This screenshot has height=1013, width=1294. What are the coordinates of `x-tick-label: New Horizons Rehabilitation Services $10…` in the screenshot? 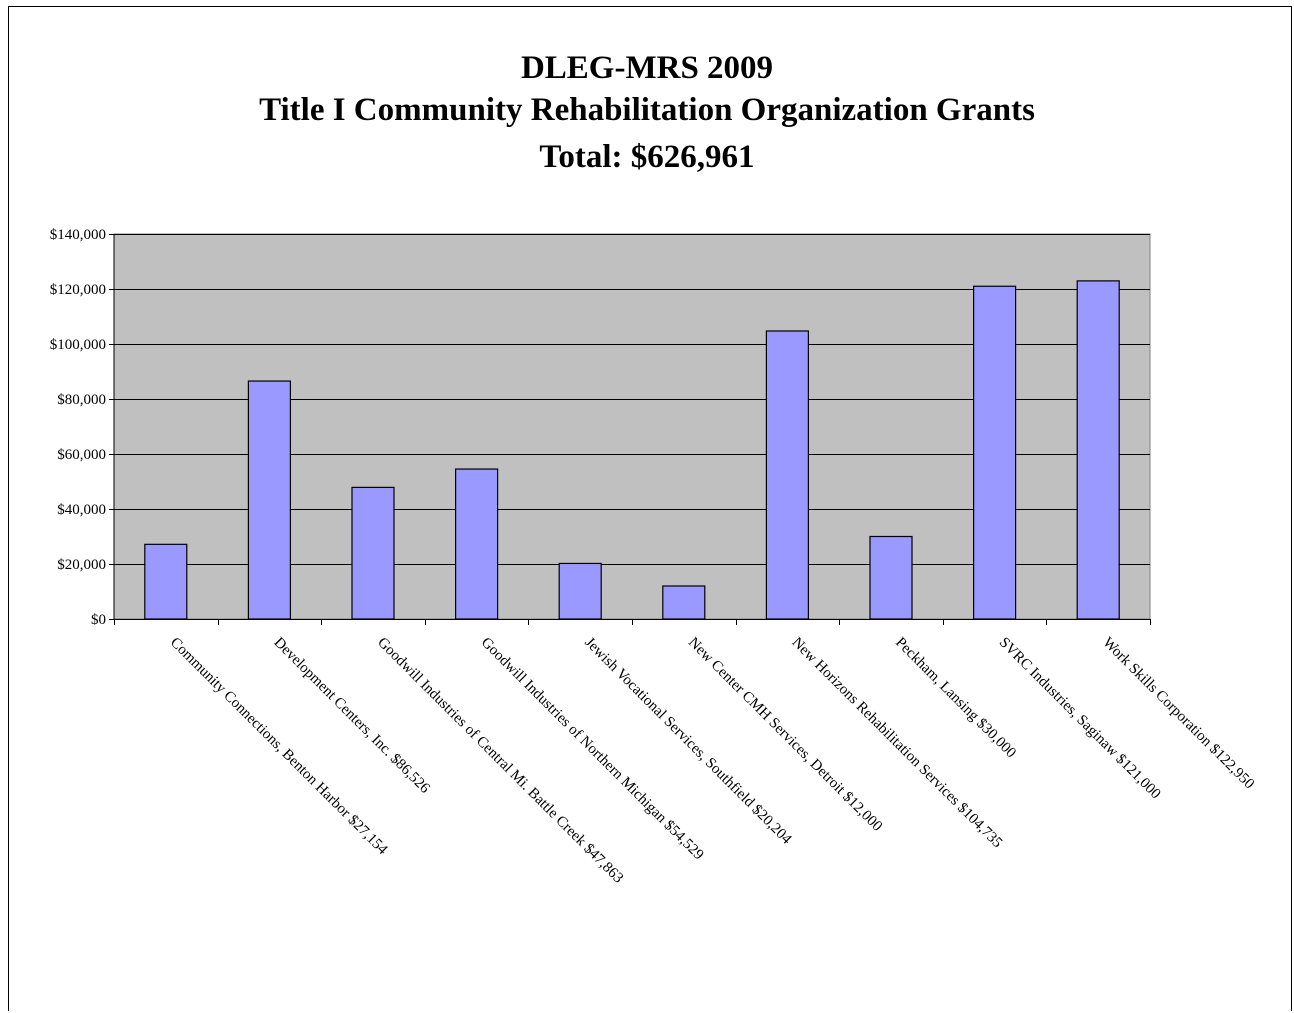 It's located at (897, 743).